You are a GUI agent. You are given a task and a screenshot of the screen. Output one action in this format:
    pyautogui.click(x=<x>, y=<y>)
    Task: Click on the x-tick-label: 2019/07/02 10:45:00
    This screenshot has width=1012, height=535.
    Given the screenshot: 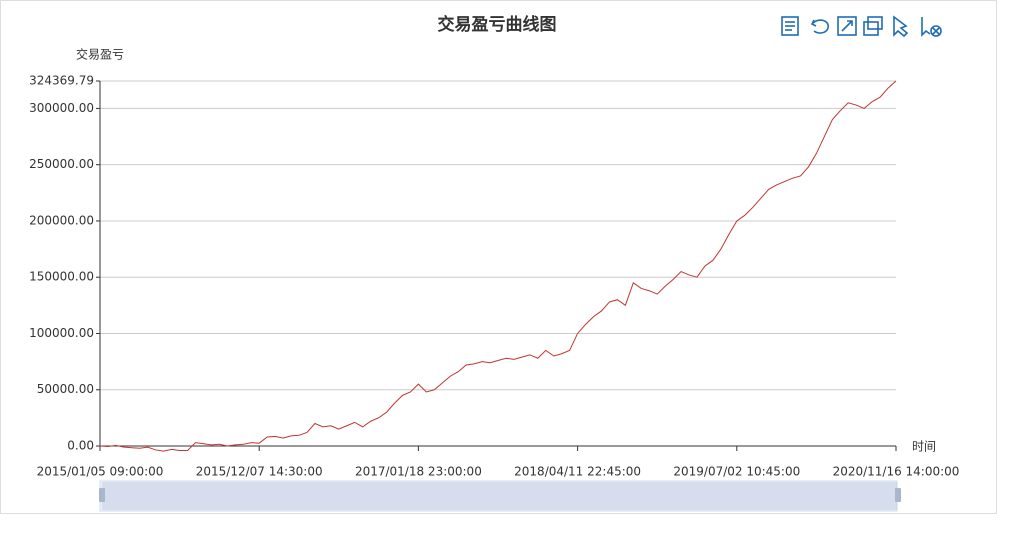 What is the action you would take?
    pyautogui.click(x=736, y=472)
    